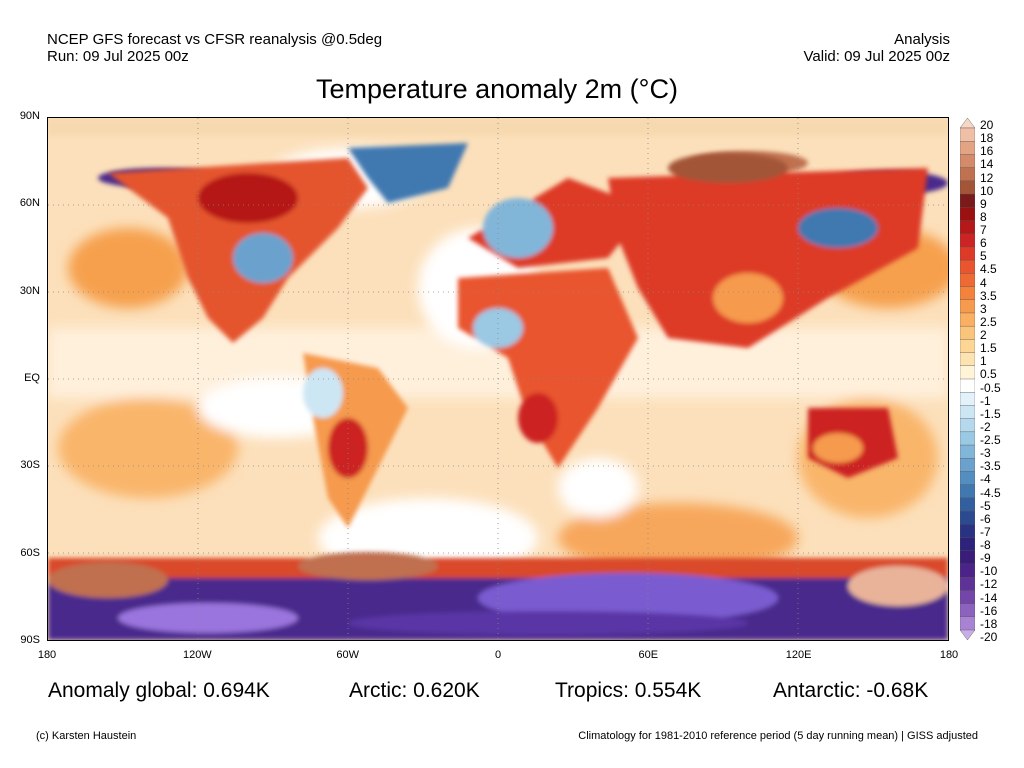 This screenshot has height=768, width=1024. I want to click on colorbar-label: 7, so click(983, 230).